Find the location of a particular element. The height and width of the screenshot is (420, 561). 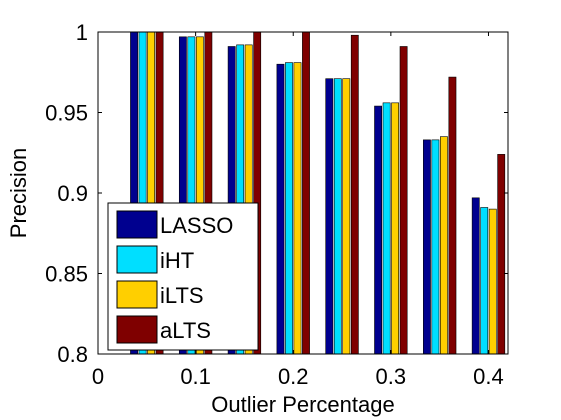

legend-label-ilts: iLTS is located at coordinates (182, 295).